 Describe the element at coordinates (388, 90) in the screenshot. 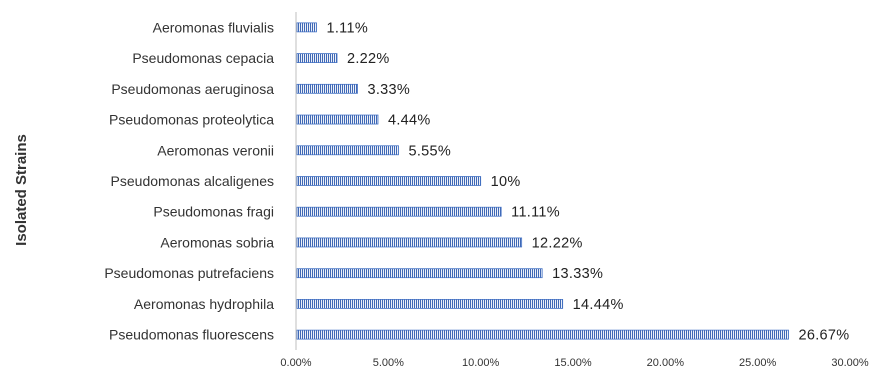

I see `data-label: 3.33%` at that location.